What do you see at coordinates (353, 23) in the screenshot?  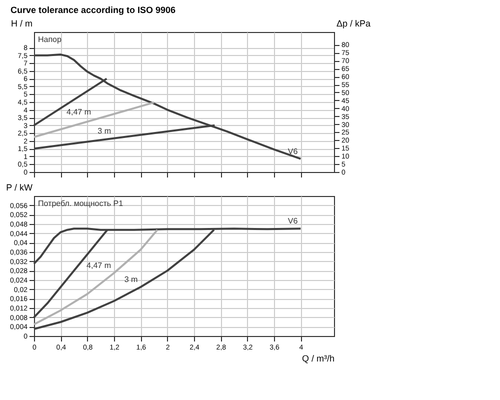 I see `y2-axis-title: Δp / kPa` at bounding box center [353, 23].